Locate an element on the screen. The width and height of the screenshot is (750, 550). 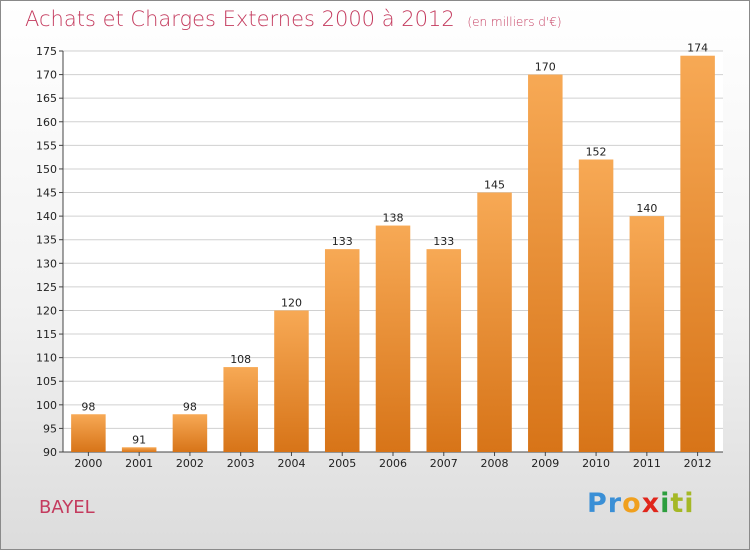
x-tick-label: 2012 is located at coordinates (698, 463).